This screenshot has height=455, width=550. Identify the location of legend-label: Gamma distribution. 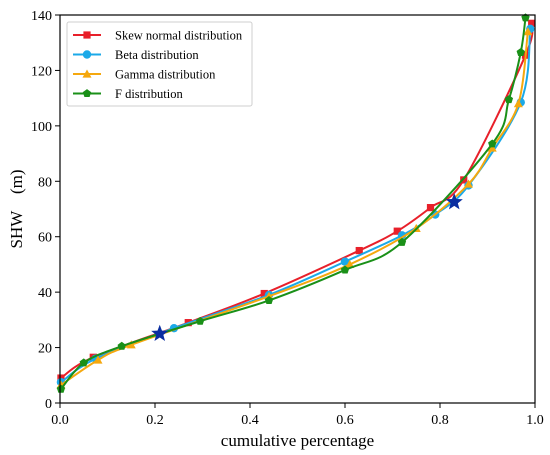
(165, 75).